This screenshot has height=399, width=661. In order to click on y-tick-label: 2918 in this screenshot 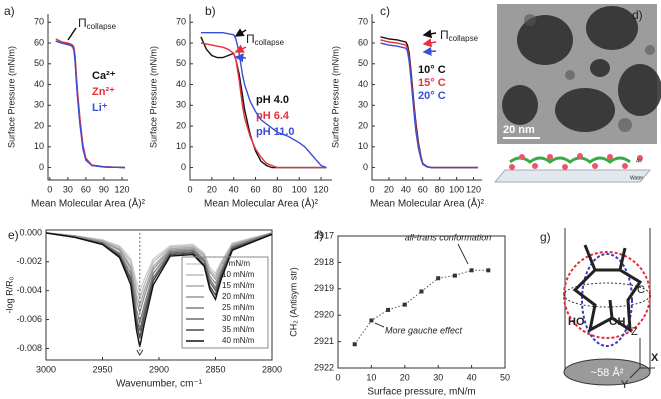, I will do `click(324, 262)`.